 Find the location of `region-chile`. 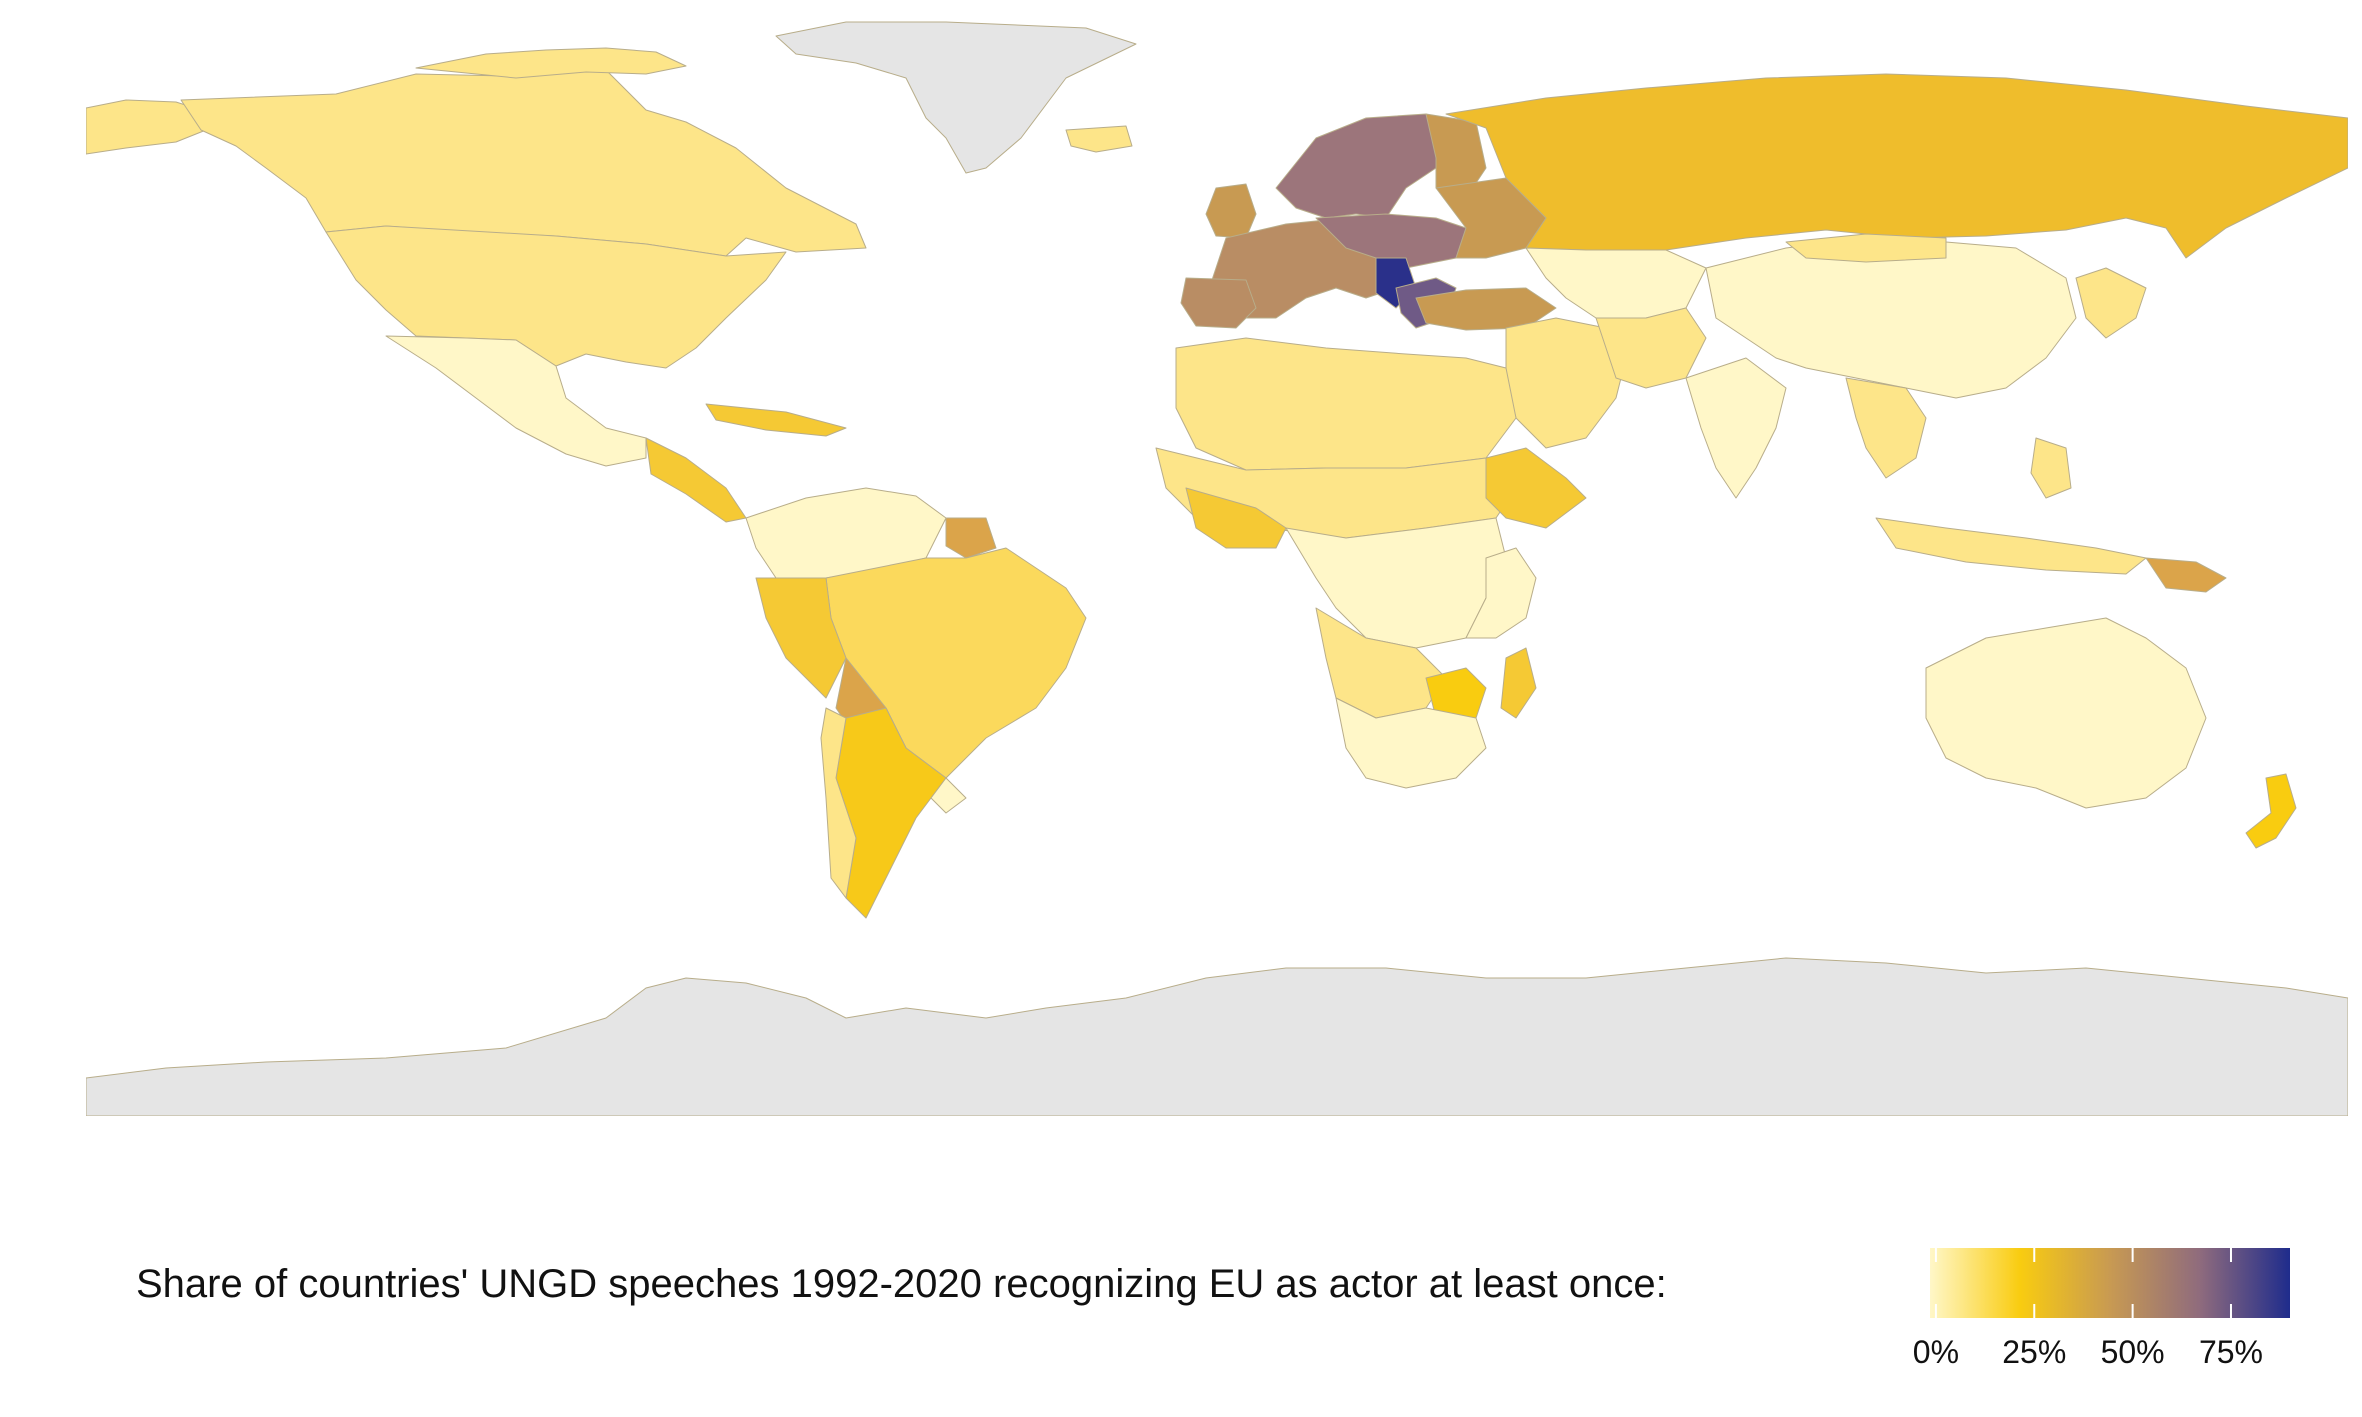

region-chile is located at coordinates (838, 803).